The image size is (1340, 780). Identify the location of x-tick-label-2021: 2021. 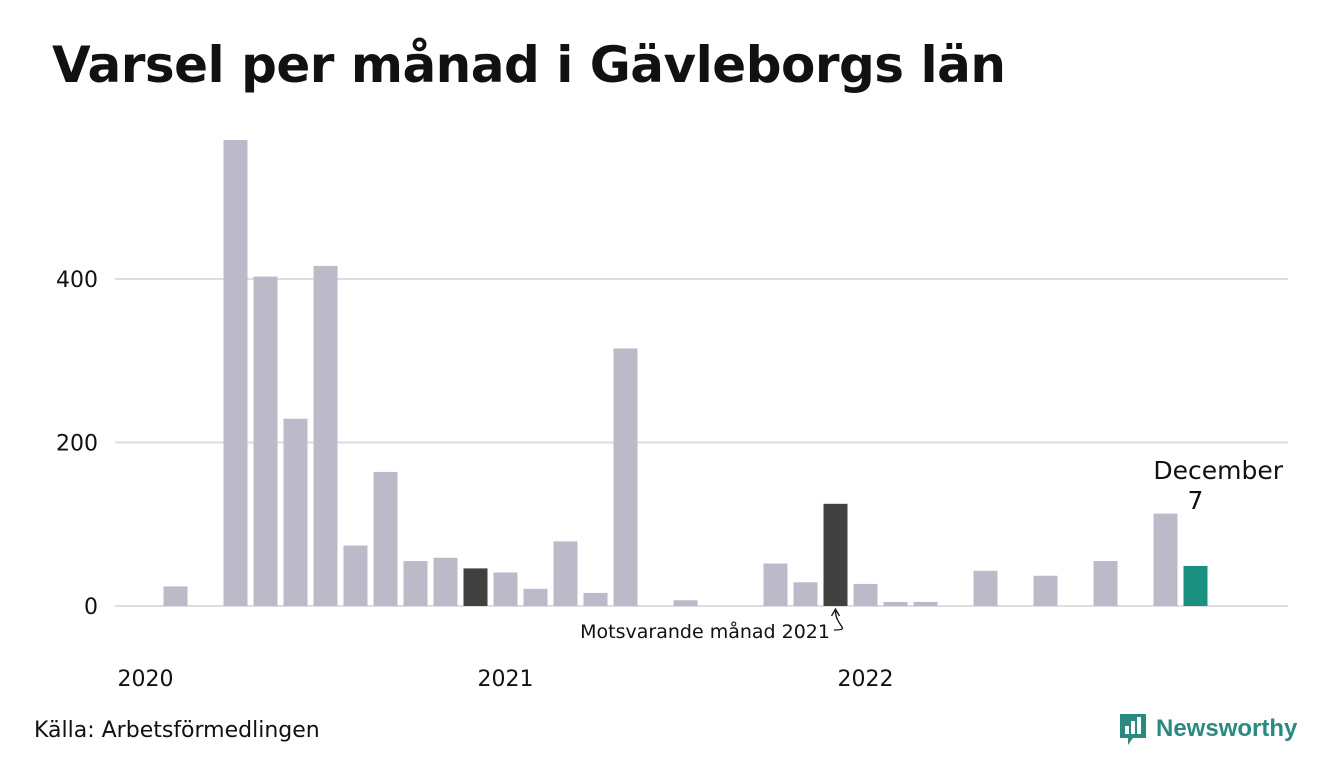
(506, 679).